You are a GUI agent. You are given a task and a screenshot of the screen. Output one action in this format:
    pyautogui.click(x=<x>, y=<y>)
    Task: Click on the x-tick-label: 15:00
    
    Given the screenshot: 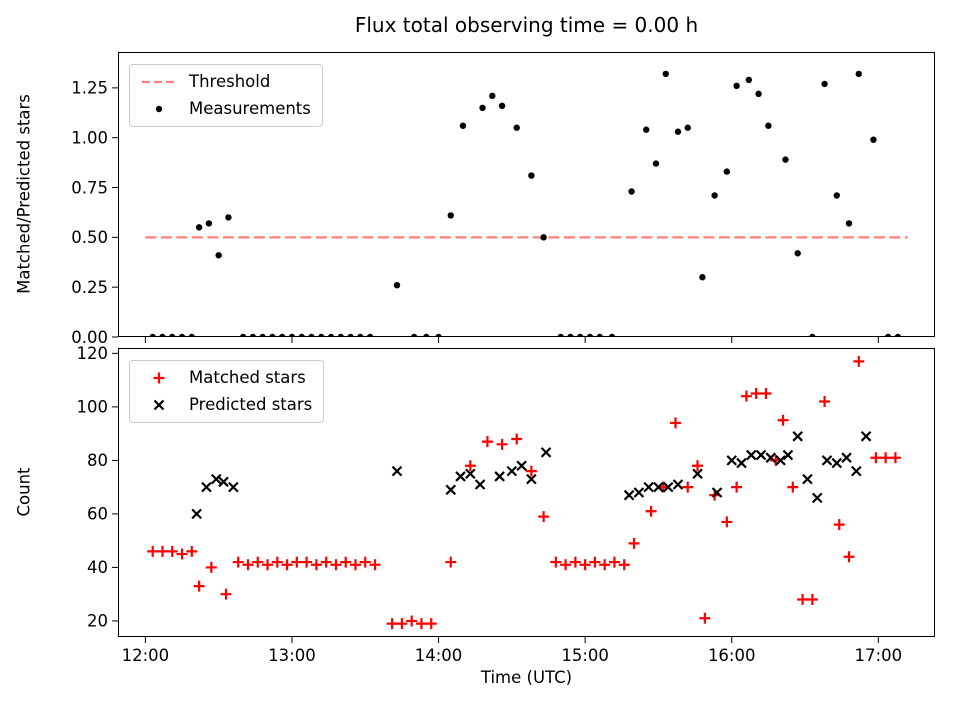 What is the action you would take?
    pyautogui.click(x=585, y=655)
    